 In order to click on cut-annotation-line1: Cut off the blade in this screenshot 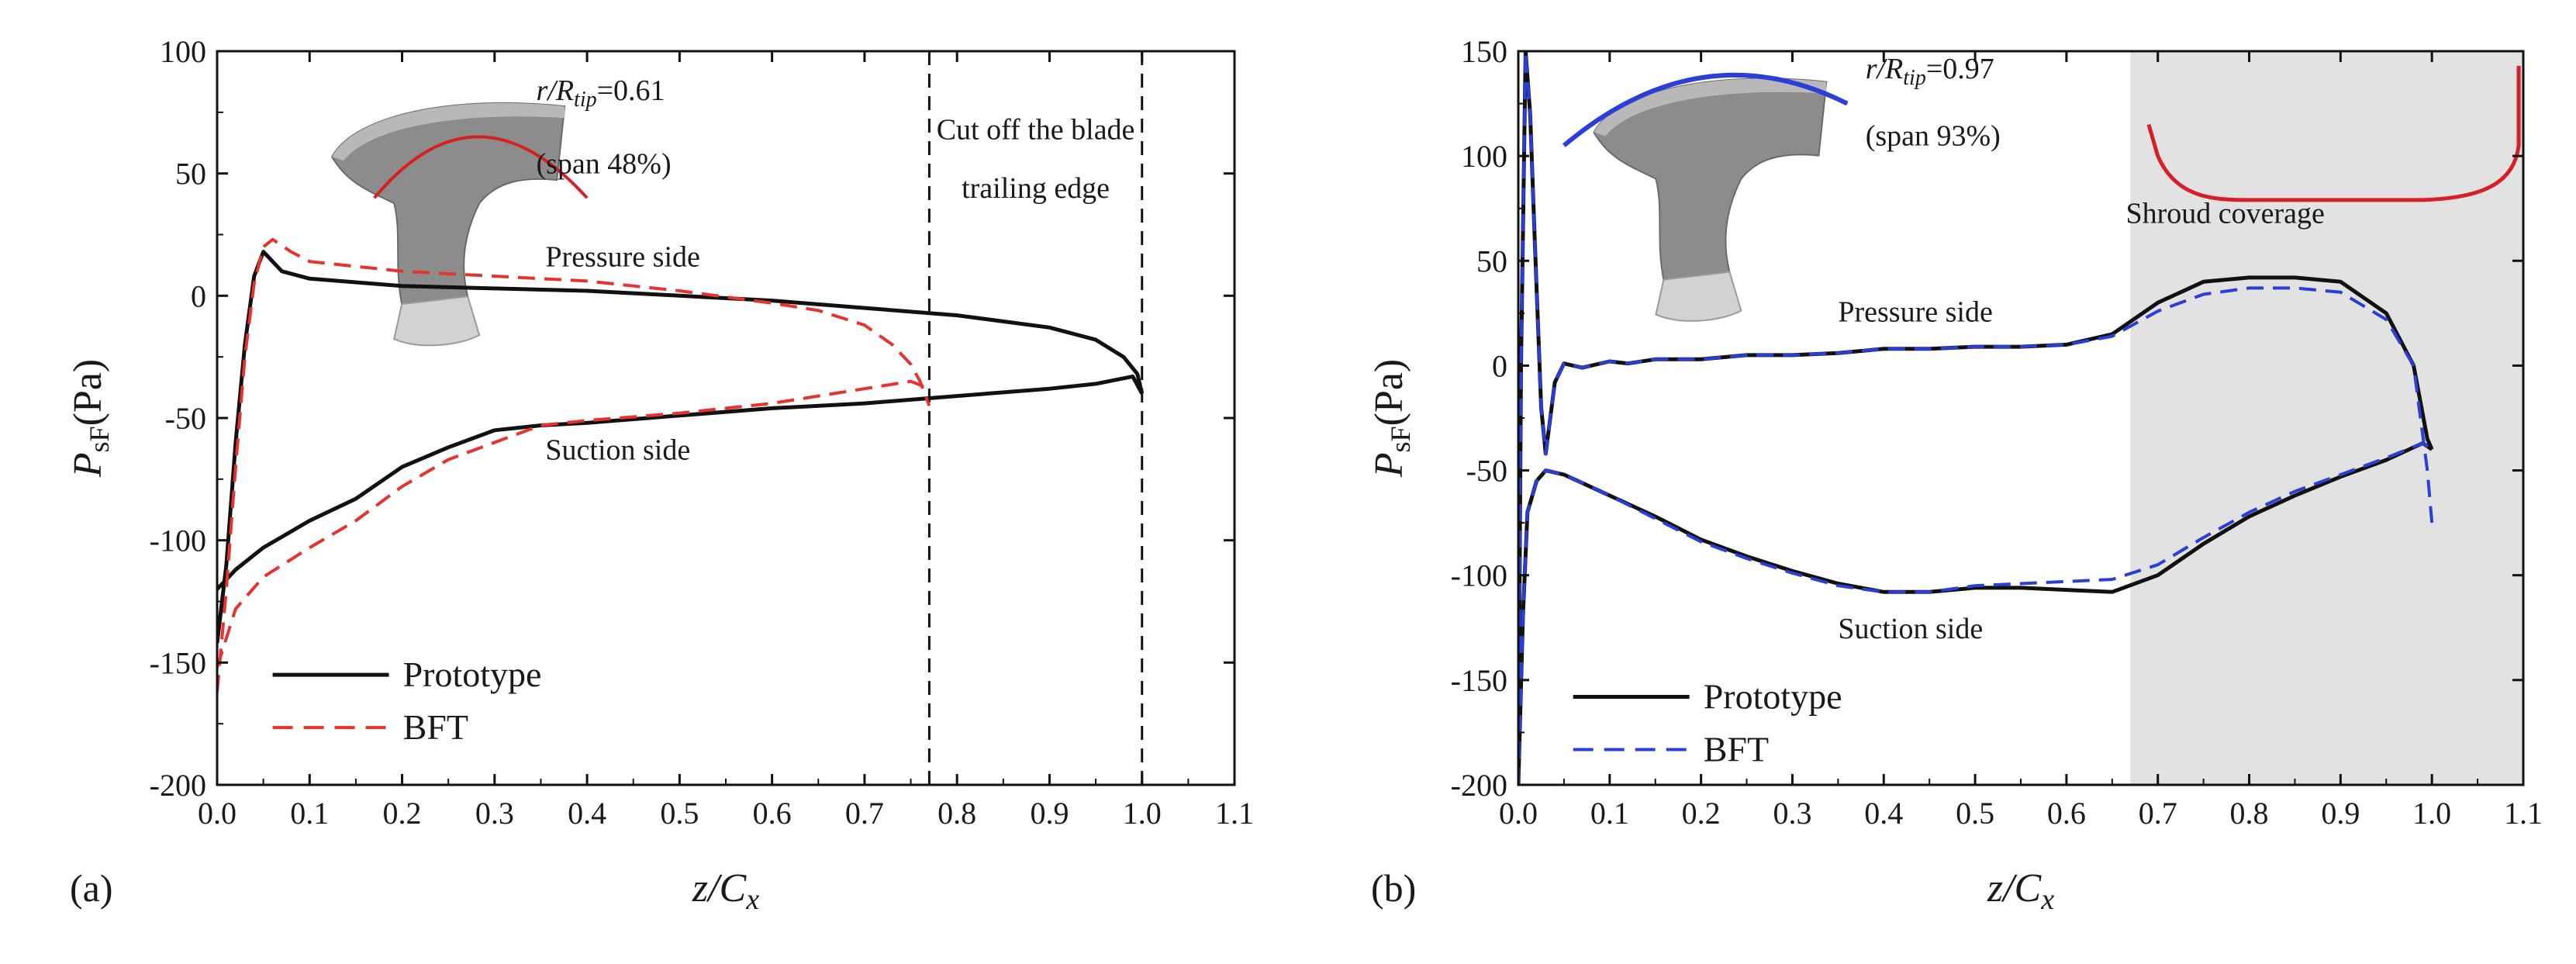, I will do `click(1036, 131)`.